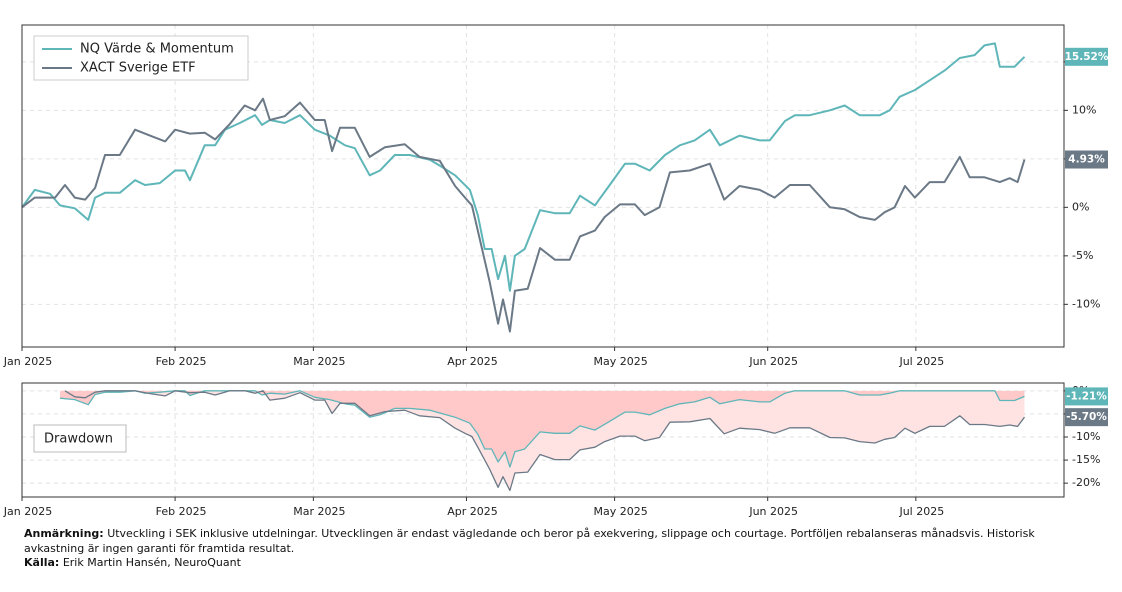 The image size is (1122, 592). I want to click on y-tick-label: -5%, so click(1082, 255).